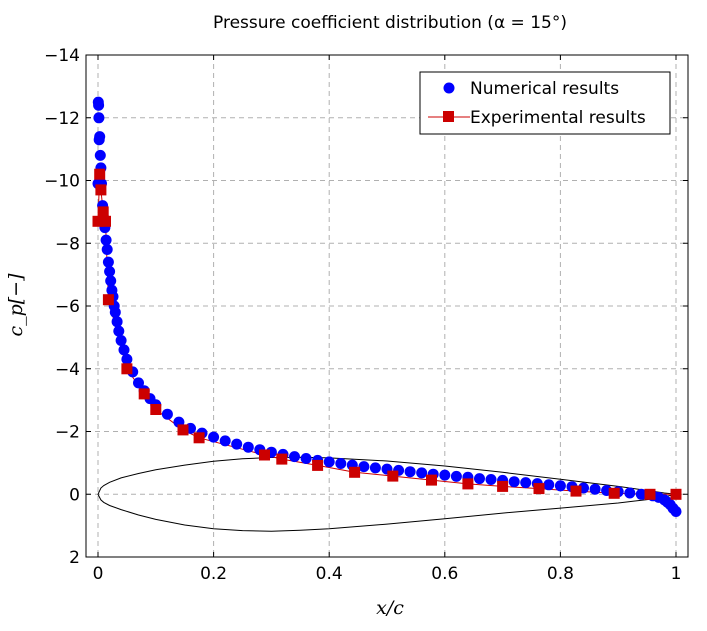  I want to click on y-tick-labels: −14 −12 −10 −8 −6 −4 −2 0 2, so click(62, 307).